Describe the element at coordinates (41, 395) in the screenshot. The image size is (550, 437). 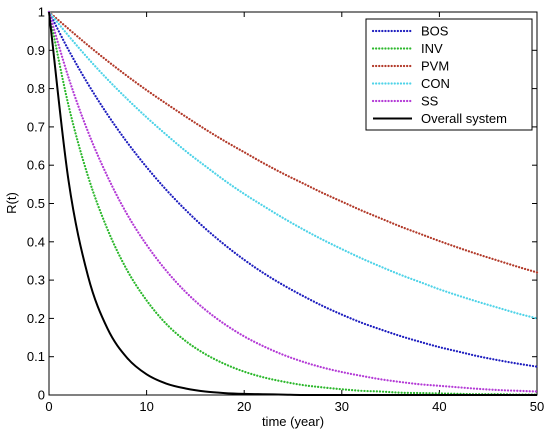
I see `y-tick-label: 0` at that location.